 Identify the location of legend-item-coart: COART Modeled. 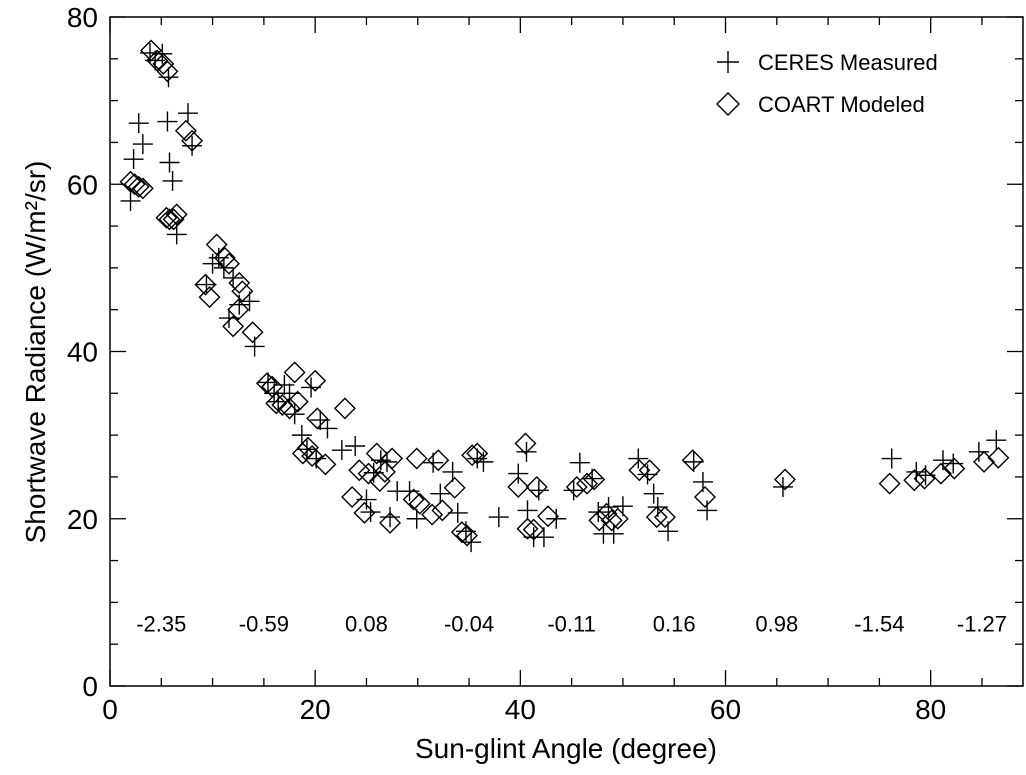
(820, 104).